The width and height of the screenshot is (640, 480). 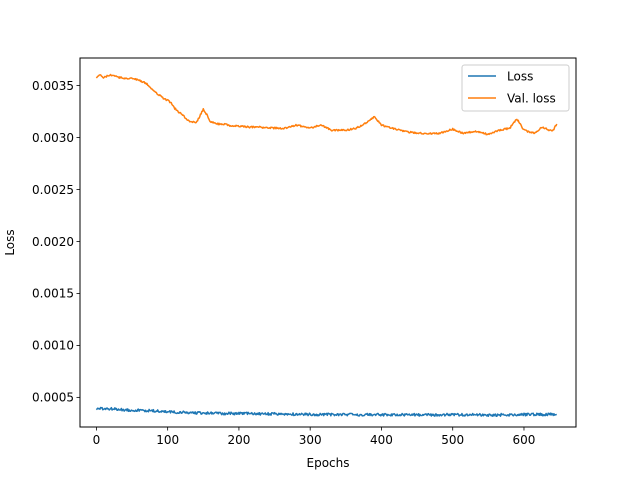 I want to click on y-tick-label: 0.0035, so click(x=53, y=86).